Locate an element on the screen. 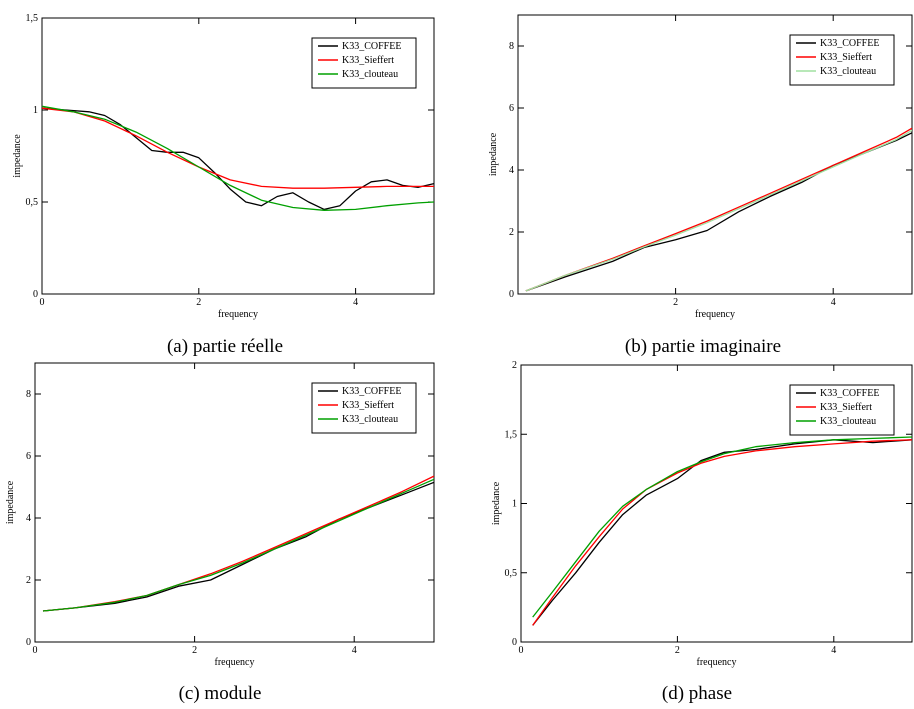 Image resolution: width=914 pixels, height=709 pixels. caption-a: (a) partie réelle is located at coordinates (225, 346).